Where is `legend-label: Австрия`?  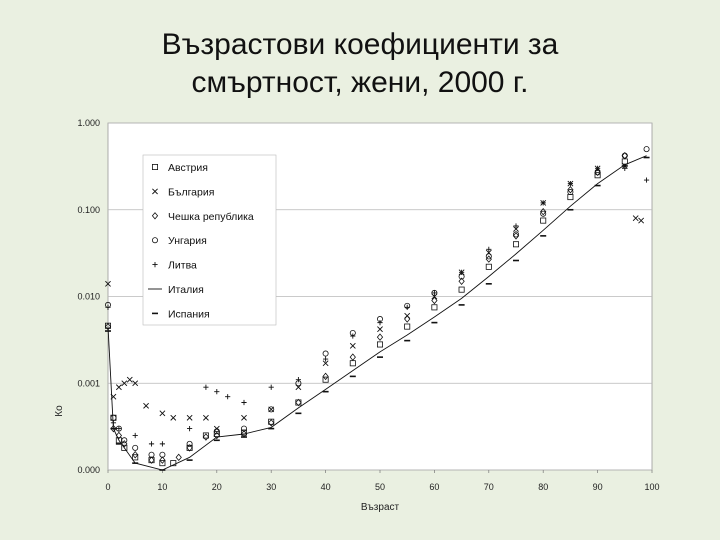
legend-label: Австрия is located at coordinates (188, 168).